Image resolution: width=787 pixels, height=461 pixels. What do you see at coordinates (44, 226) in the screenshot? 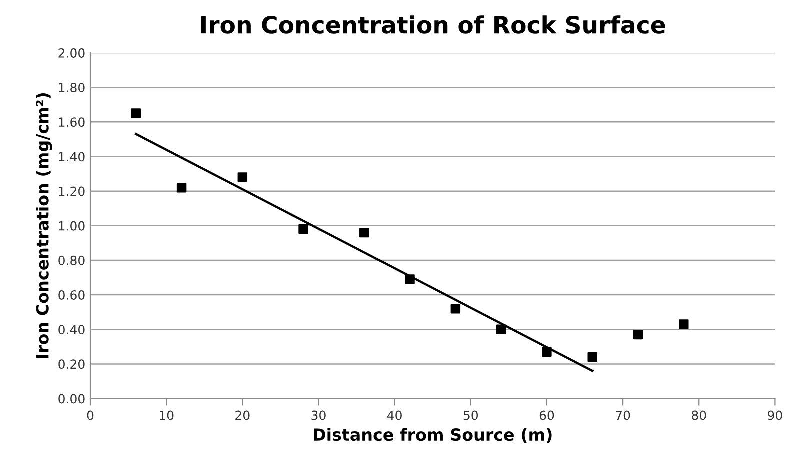
I see `y-axis-title: Iron Concentration (mg/cm²)` at bounding box center [44, 226].